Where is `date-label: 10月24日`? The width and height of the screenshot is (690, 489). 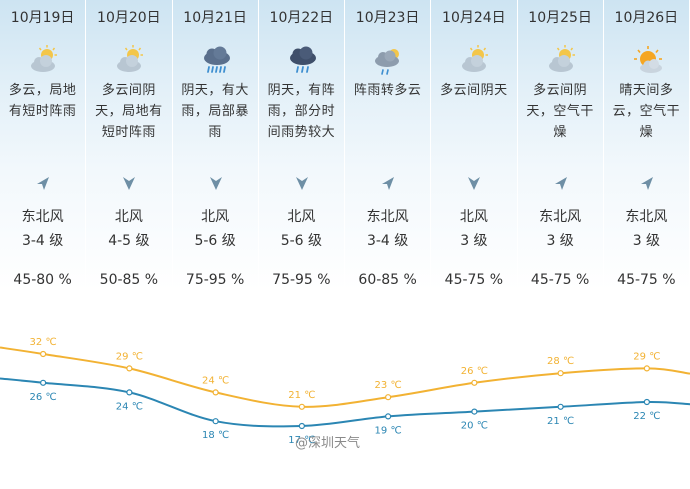
date-label: 10月24日 is located at coordinates (474, 18).